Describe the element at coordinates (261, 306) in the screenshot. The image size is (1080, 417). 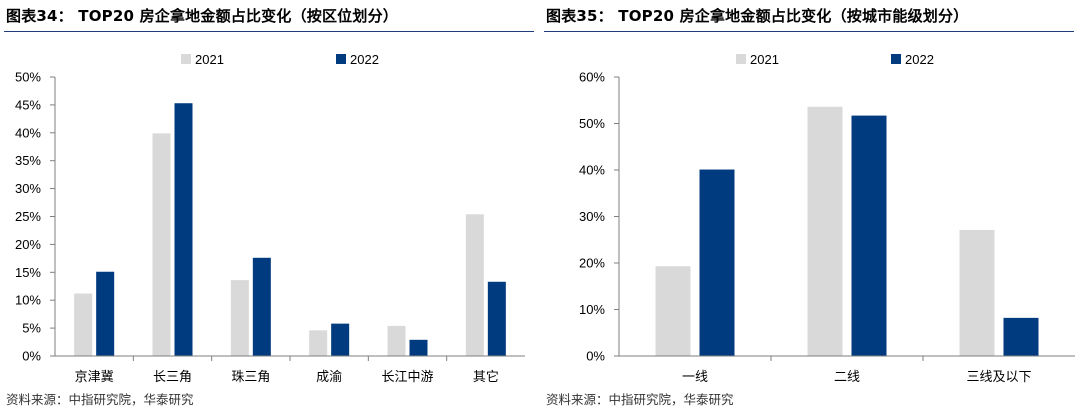
I see `bar-2022-珠三角` at that location.